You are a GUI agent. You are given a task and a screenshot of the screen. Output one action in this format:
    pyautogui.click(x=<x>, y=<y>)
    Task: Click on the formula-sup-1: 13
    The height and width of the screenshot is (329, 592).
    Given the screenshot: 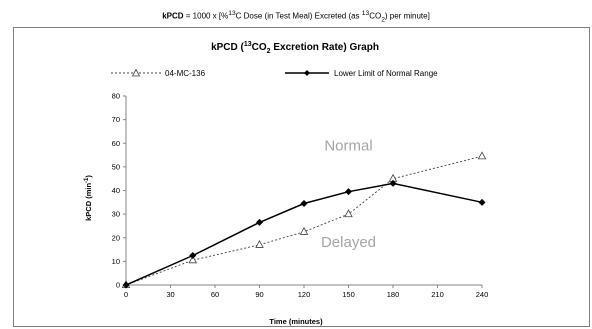 What is the action you would take?
    pyautogui.click(x=232, y=13)
    